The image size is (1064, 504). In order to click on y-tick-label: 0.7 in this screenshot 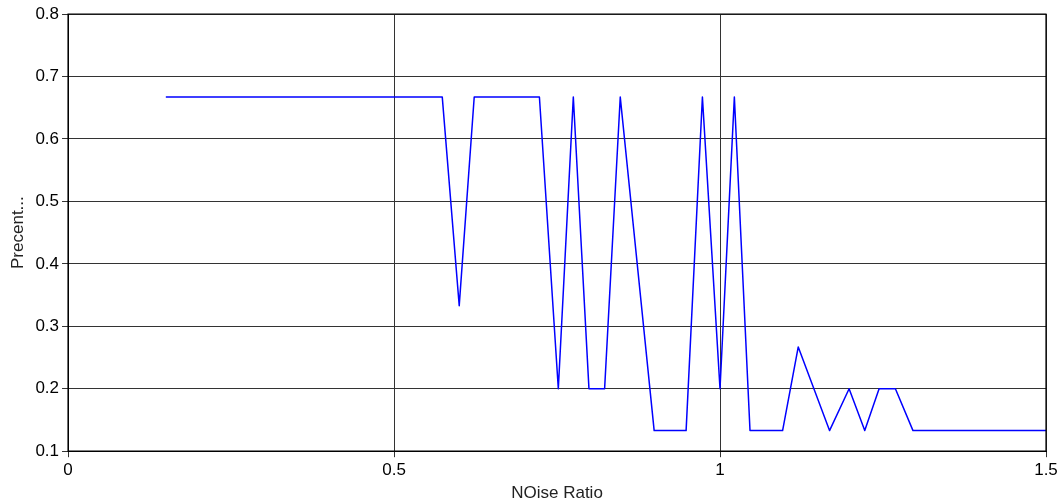, I will do `click(47, 76)`.